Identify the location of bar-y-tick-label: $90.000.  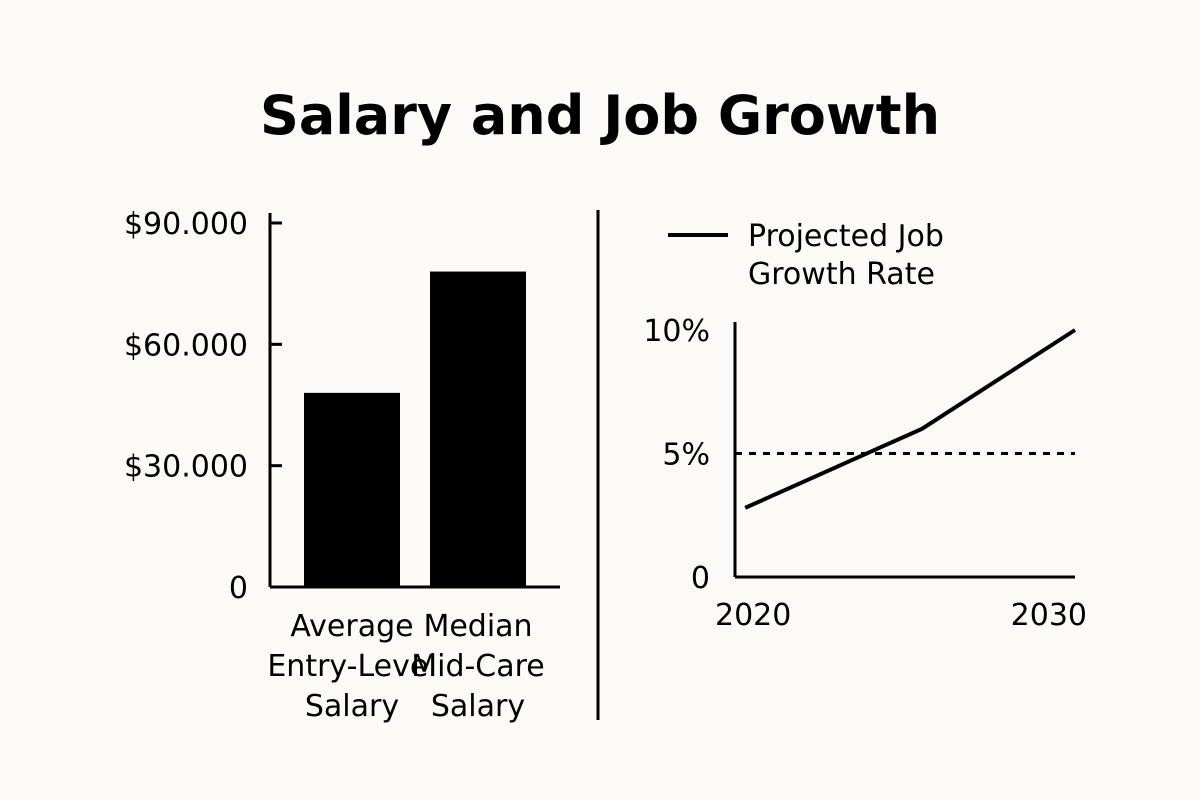
(186, 224).